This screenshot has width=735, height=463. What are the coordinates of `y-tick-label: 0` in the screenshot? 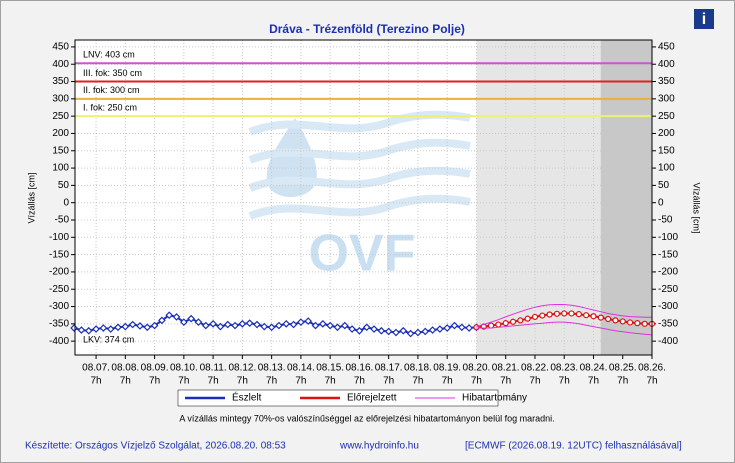 It's located at (66, 202).